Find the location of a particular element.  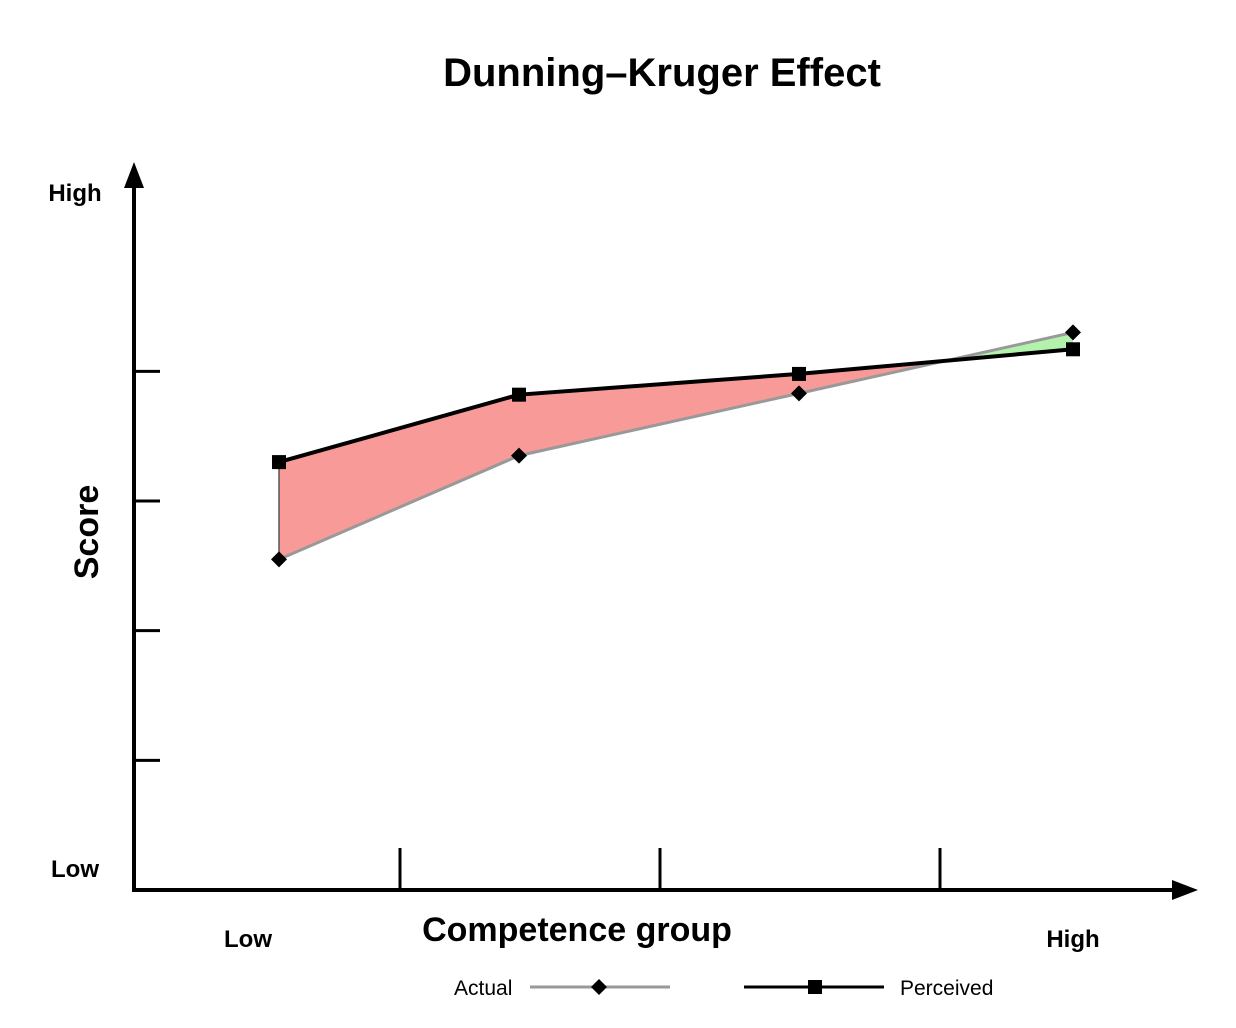

x-axis-low-label: Low is located at coordinates (248, 939).